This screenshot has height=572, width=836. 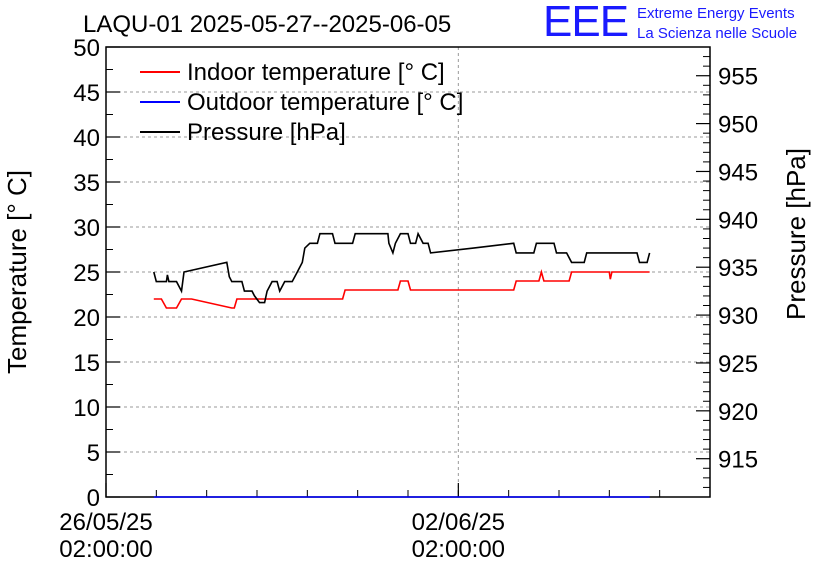 I want to click on x-tick-label-date: 02/06/25, so click(x=458, y=522).